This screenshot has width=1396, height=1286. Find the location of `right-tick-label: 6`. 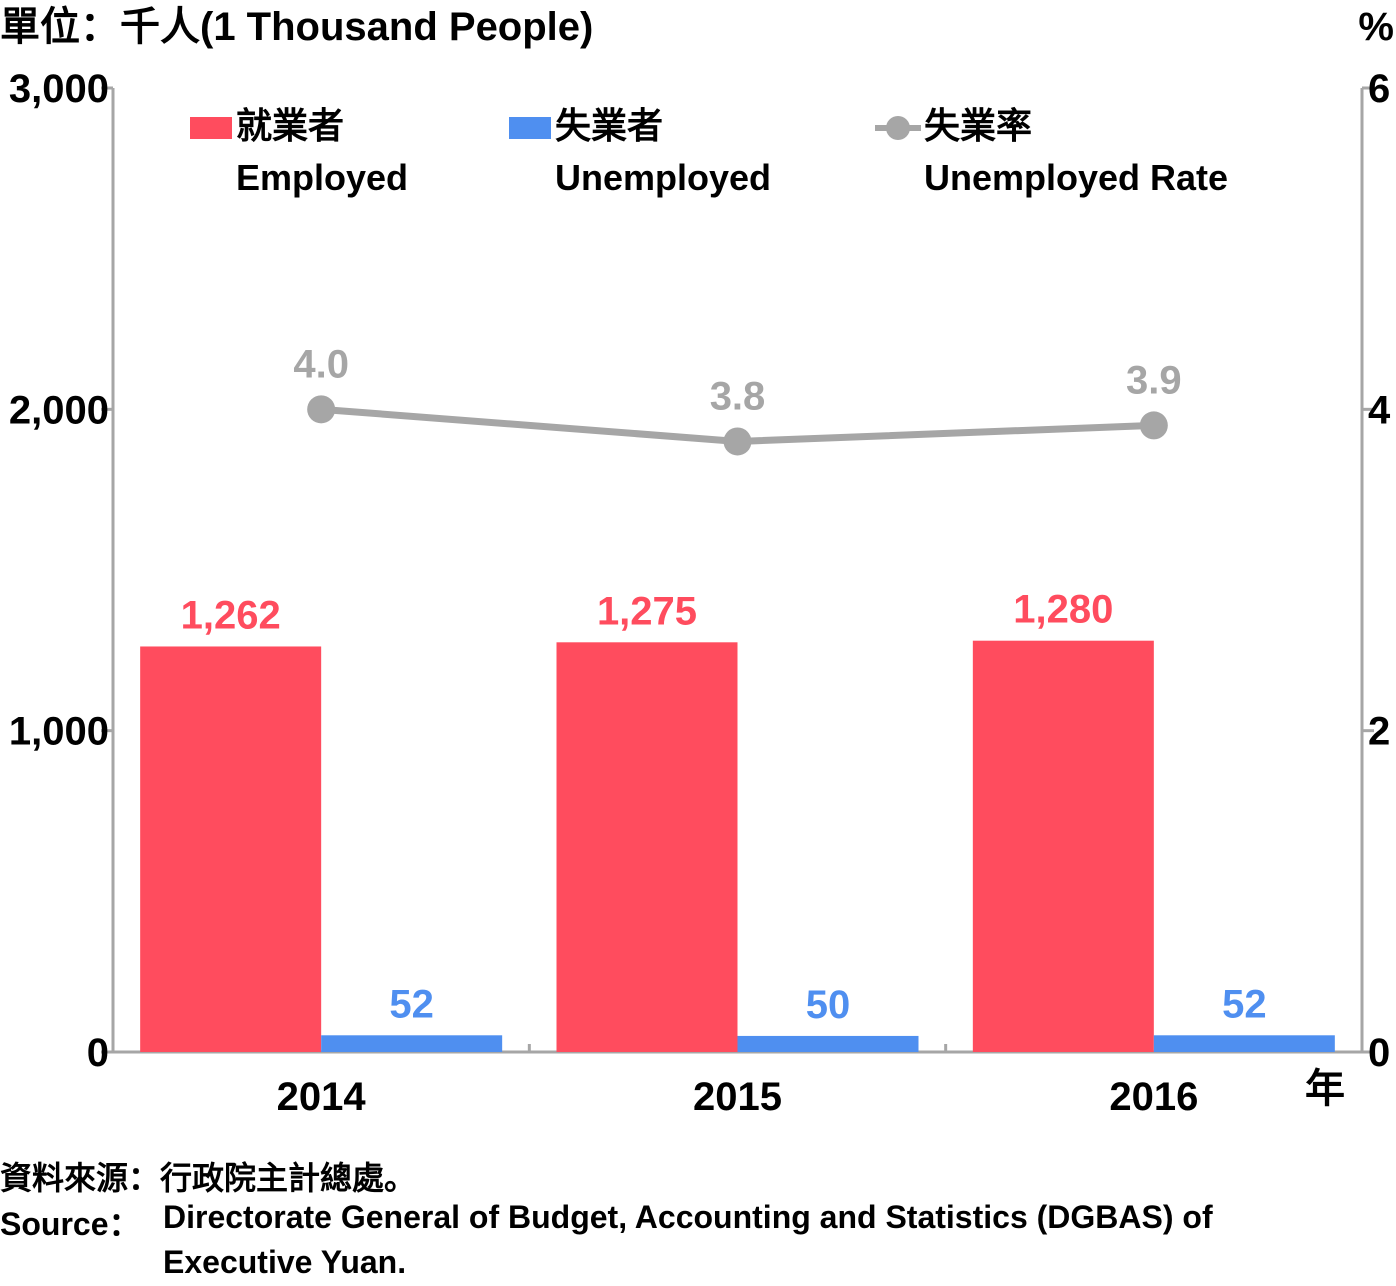

right-tick-label: 6 is located at coordinates (1379, 89).